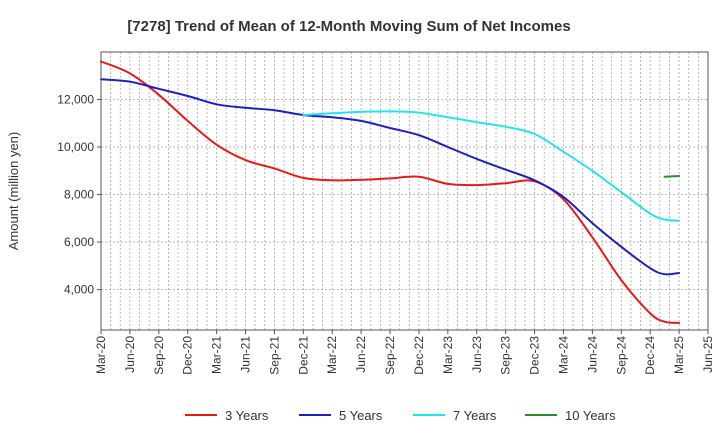  I want to click on y-tick-label: 6,000, so click(79, 242).